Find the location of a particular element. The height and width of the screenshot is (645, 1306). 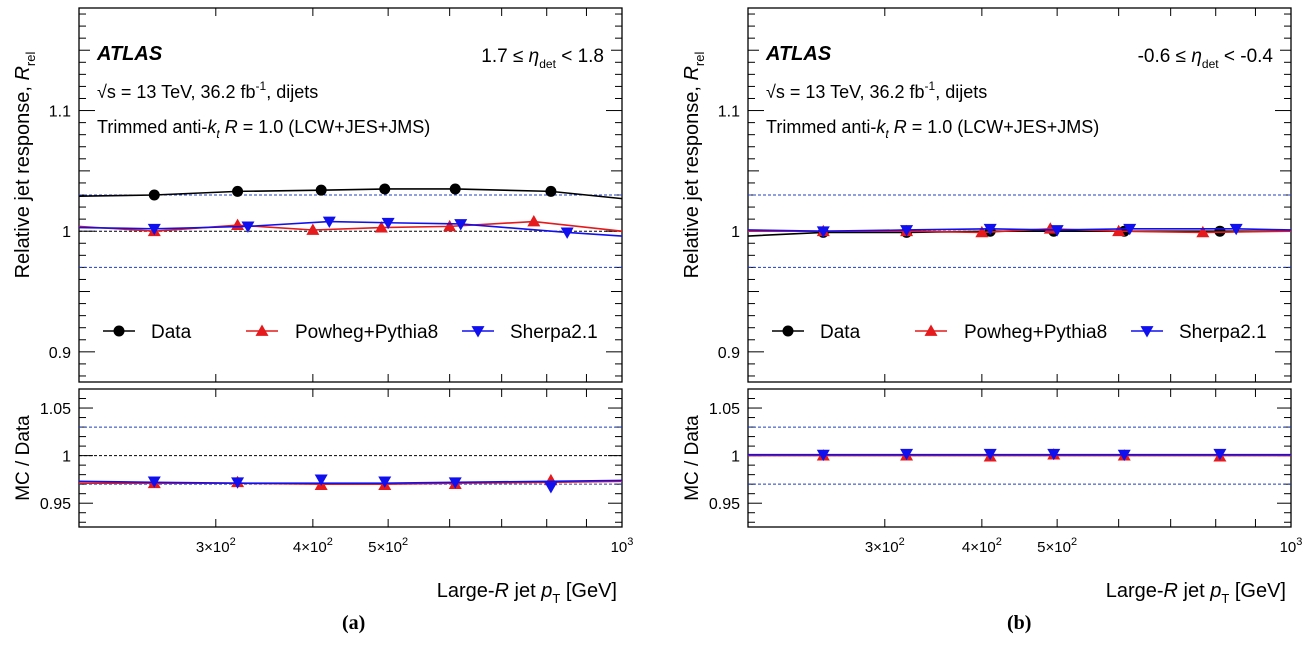

panel-b-caption: (b) is located at coordinates (1019, 623).